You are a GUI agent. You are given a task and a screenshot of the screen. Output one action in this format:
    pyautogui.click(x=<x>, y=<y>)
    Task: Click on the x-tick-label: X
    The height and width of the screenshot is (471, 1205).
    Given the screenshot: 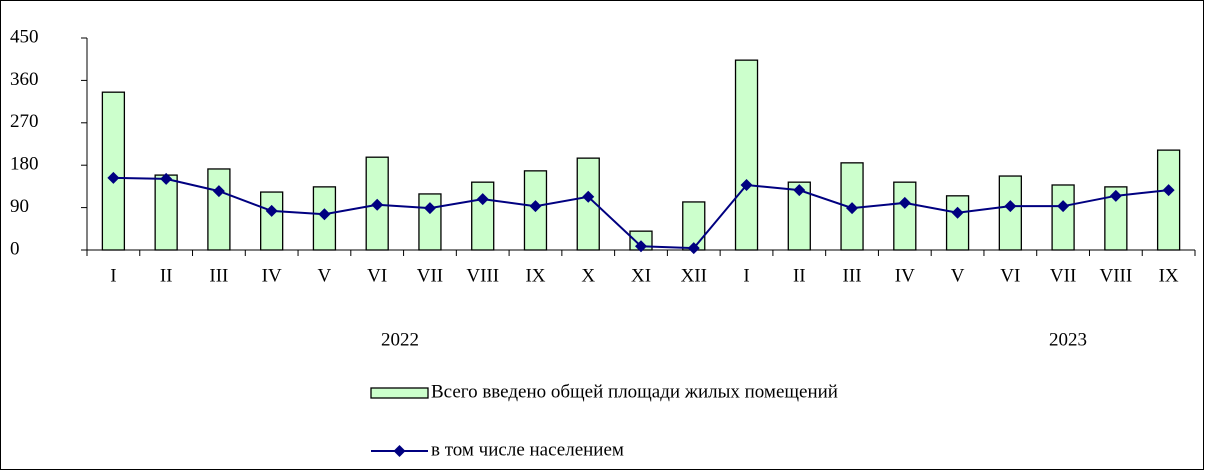 What is the action you would take?
    pyautogui.click(x=588, y=275)
    